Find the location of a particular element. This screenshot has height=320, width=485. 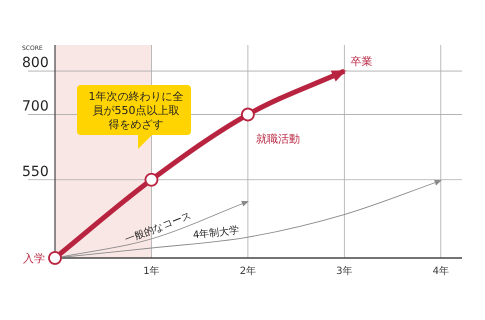

annotation: 就職活動 is located at coordinates (278, 139).